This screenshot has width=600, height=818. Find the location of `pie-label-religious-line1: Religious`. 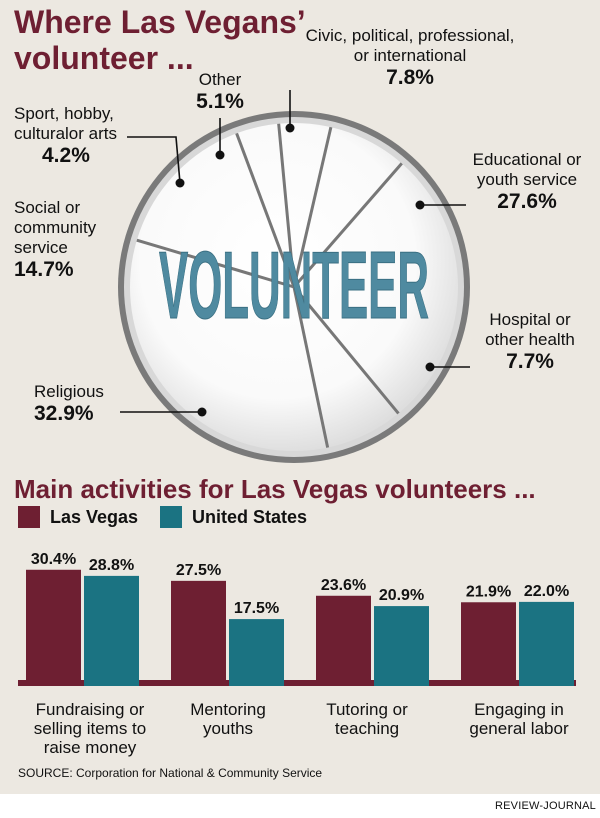

pie-label-religious-line1: Religious is located at coordinates (69, 391).